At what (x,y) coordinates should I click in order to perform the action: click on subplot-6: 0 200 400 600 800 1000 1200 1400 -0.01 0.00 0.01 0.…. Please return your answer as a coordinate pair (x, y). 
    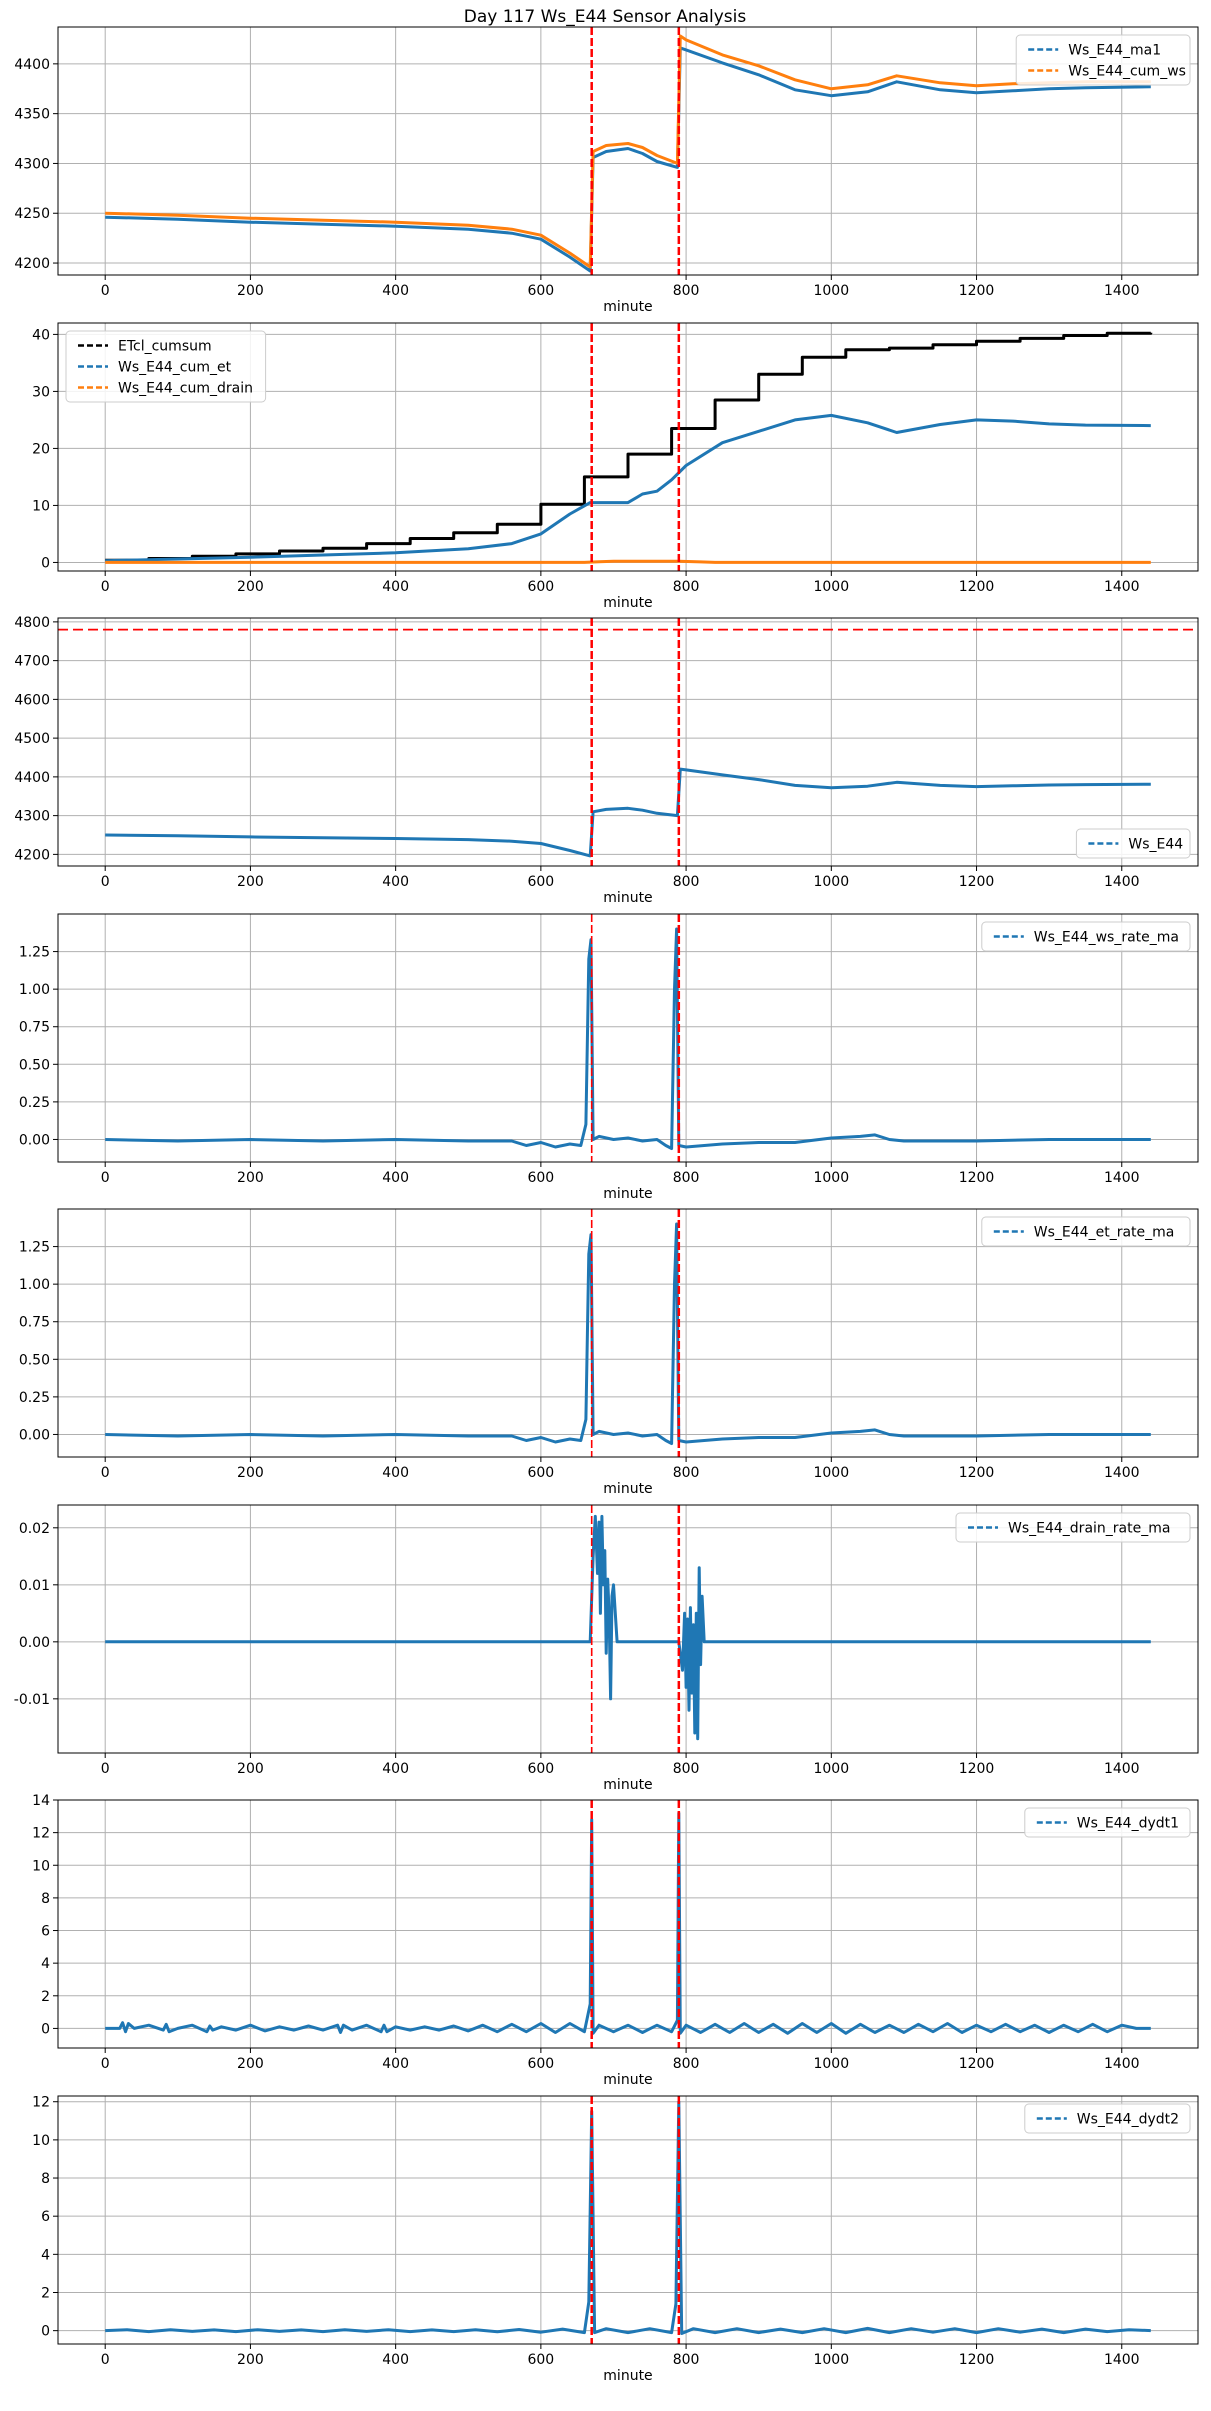
    Looking at the image, I should click on (606, 1648).